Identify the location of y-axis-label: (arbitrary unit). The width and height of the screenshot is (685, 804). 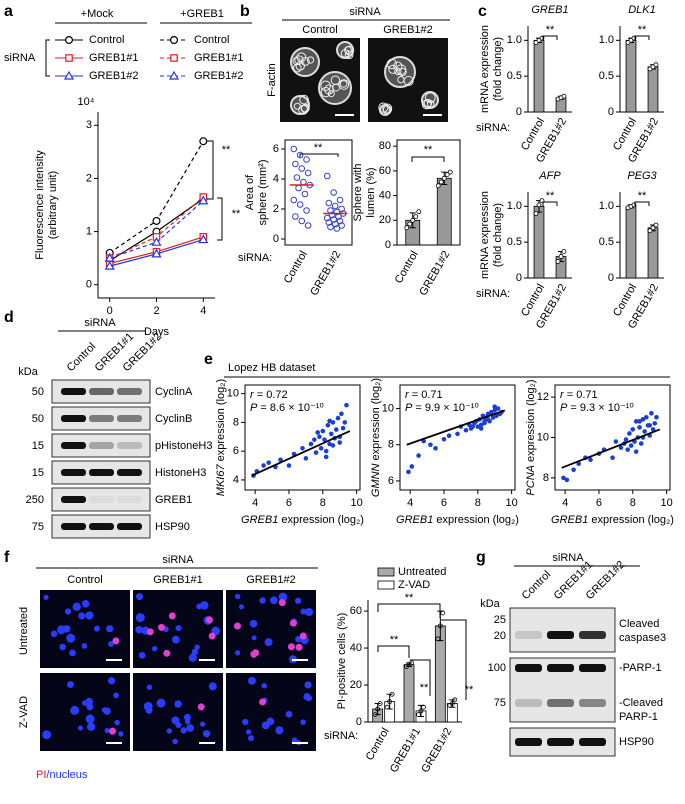
(53, 205).